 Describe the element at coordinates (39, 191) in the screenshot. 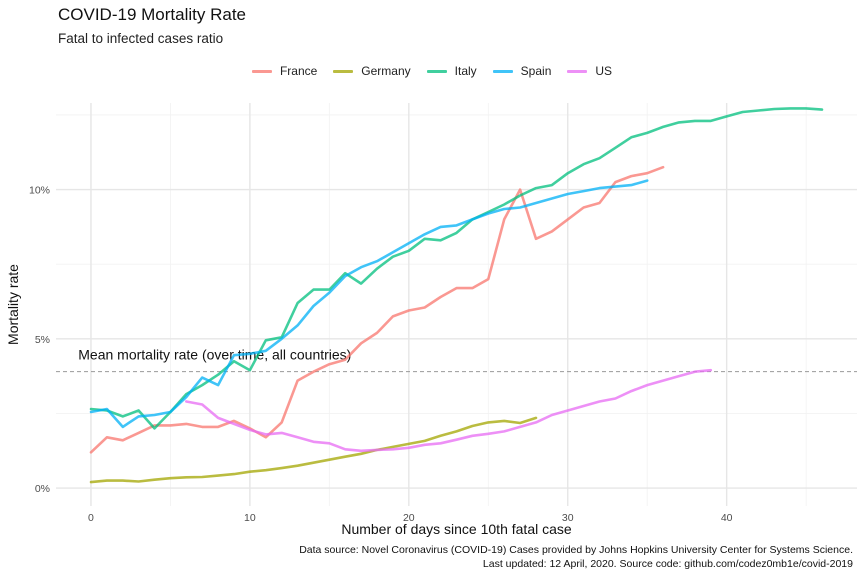

I see `y-tick-label: 10%` at that location.